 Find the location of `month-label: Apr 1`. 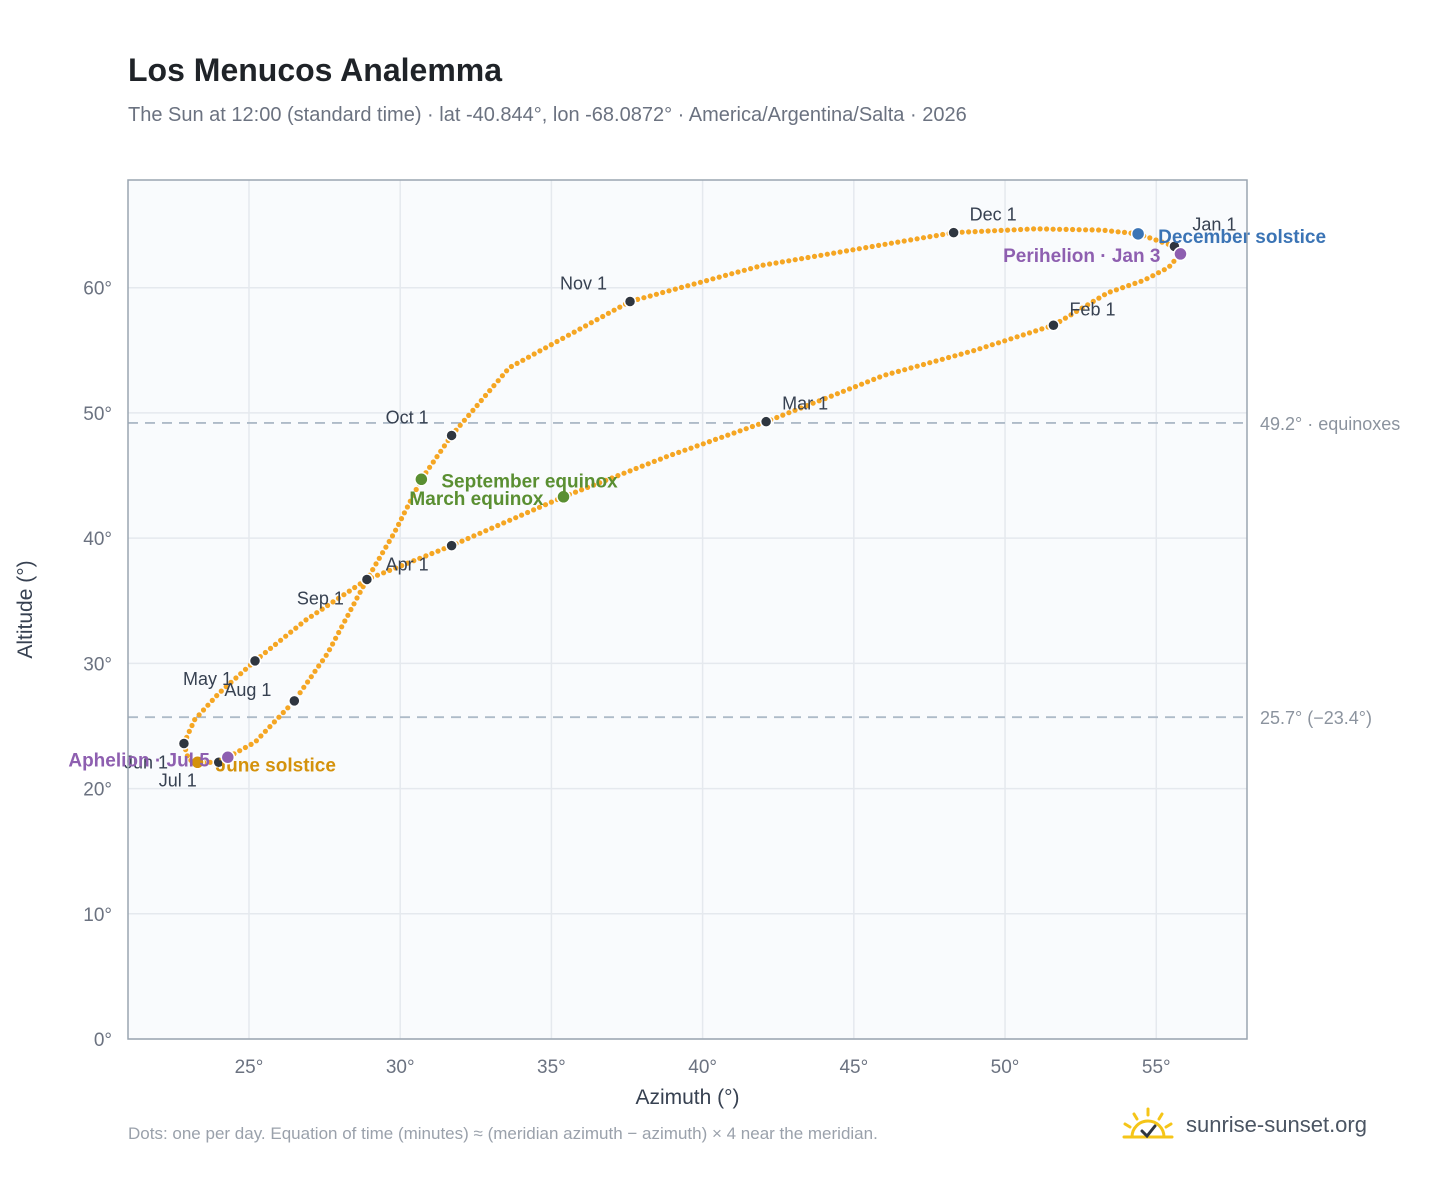

month-label: Apr 1 is located at coordinates (407, 565).